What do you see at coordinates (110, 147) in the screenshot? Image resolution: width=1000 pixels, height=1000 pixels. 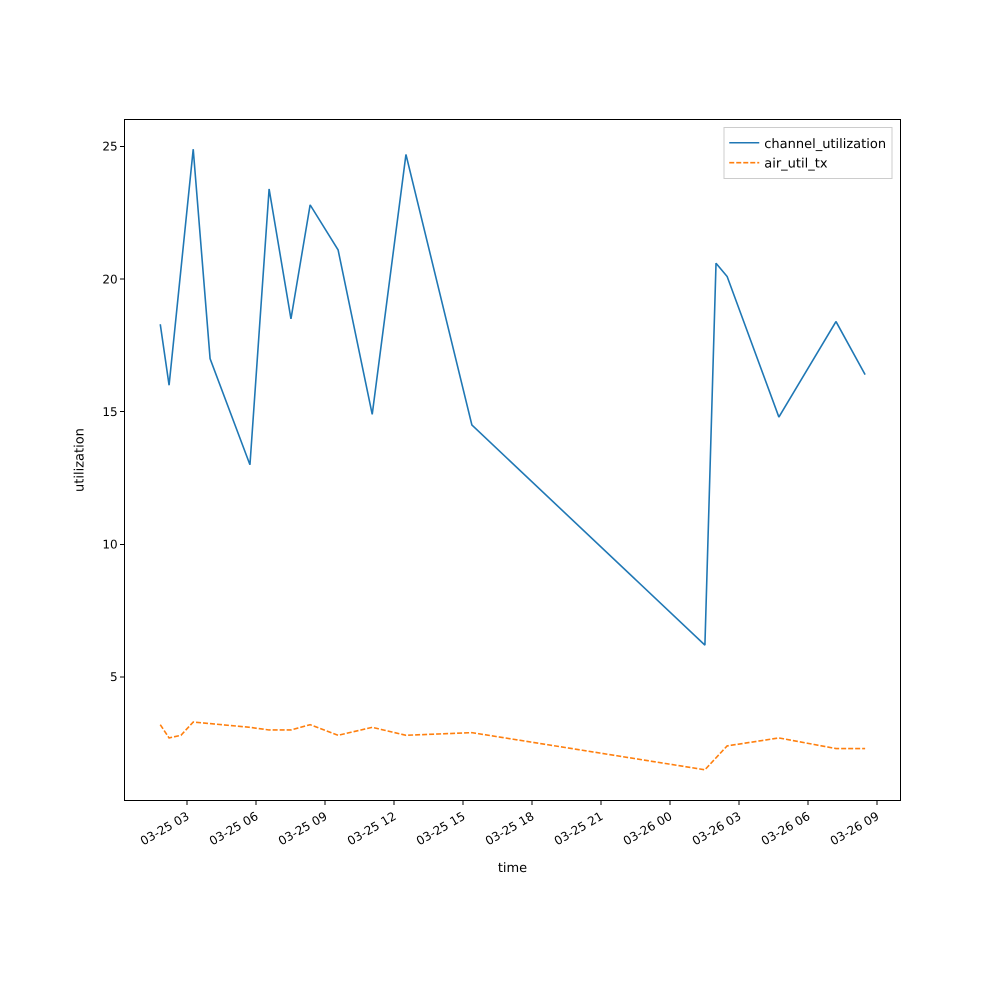 I see `y-tick-label: 25` at bounding box center [110, 147].